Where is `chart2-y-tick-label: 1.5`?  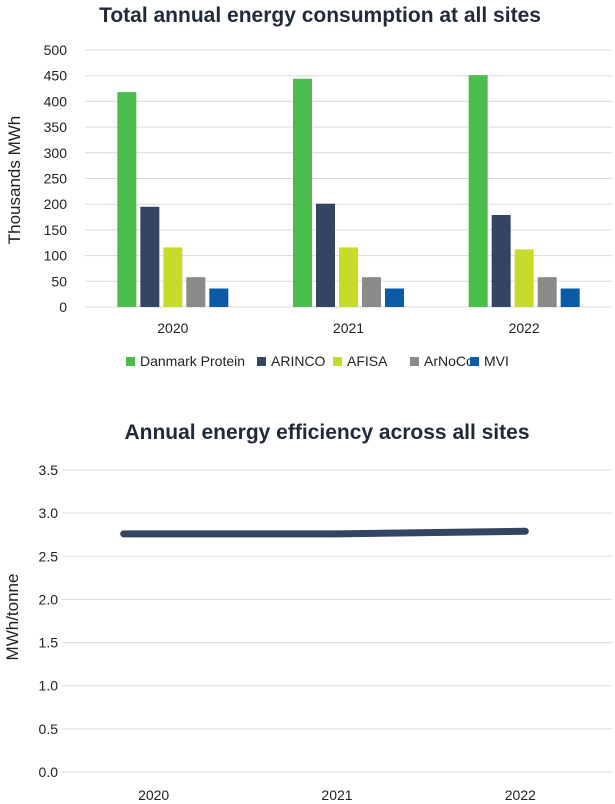 chart2-y-tick-label: 1.5 is located at coordinates (49, 643).